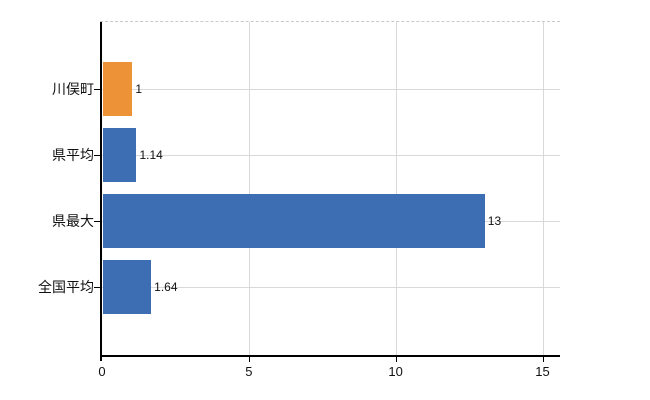 This screenshot has width=650, height=400. Describe the element at coordinates (166, 286) in the screenshot. I see `bar-value-label: 1.64` at that location.